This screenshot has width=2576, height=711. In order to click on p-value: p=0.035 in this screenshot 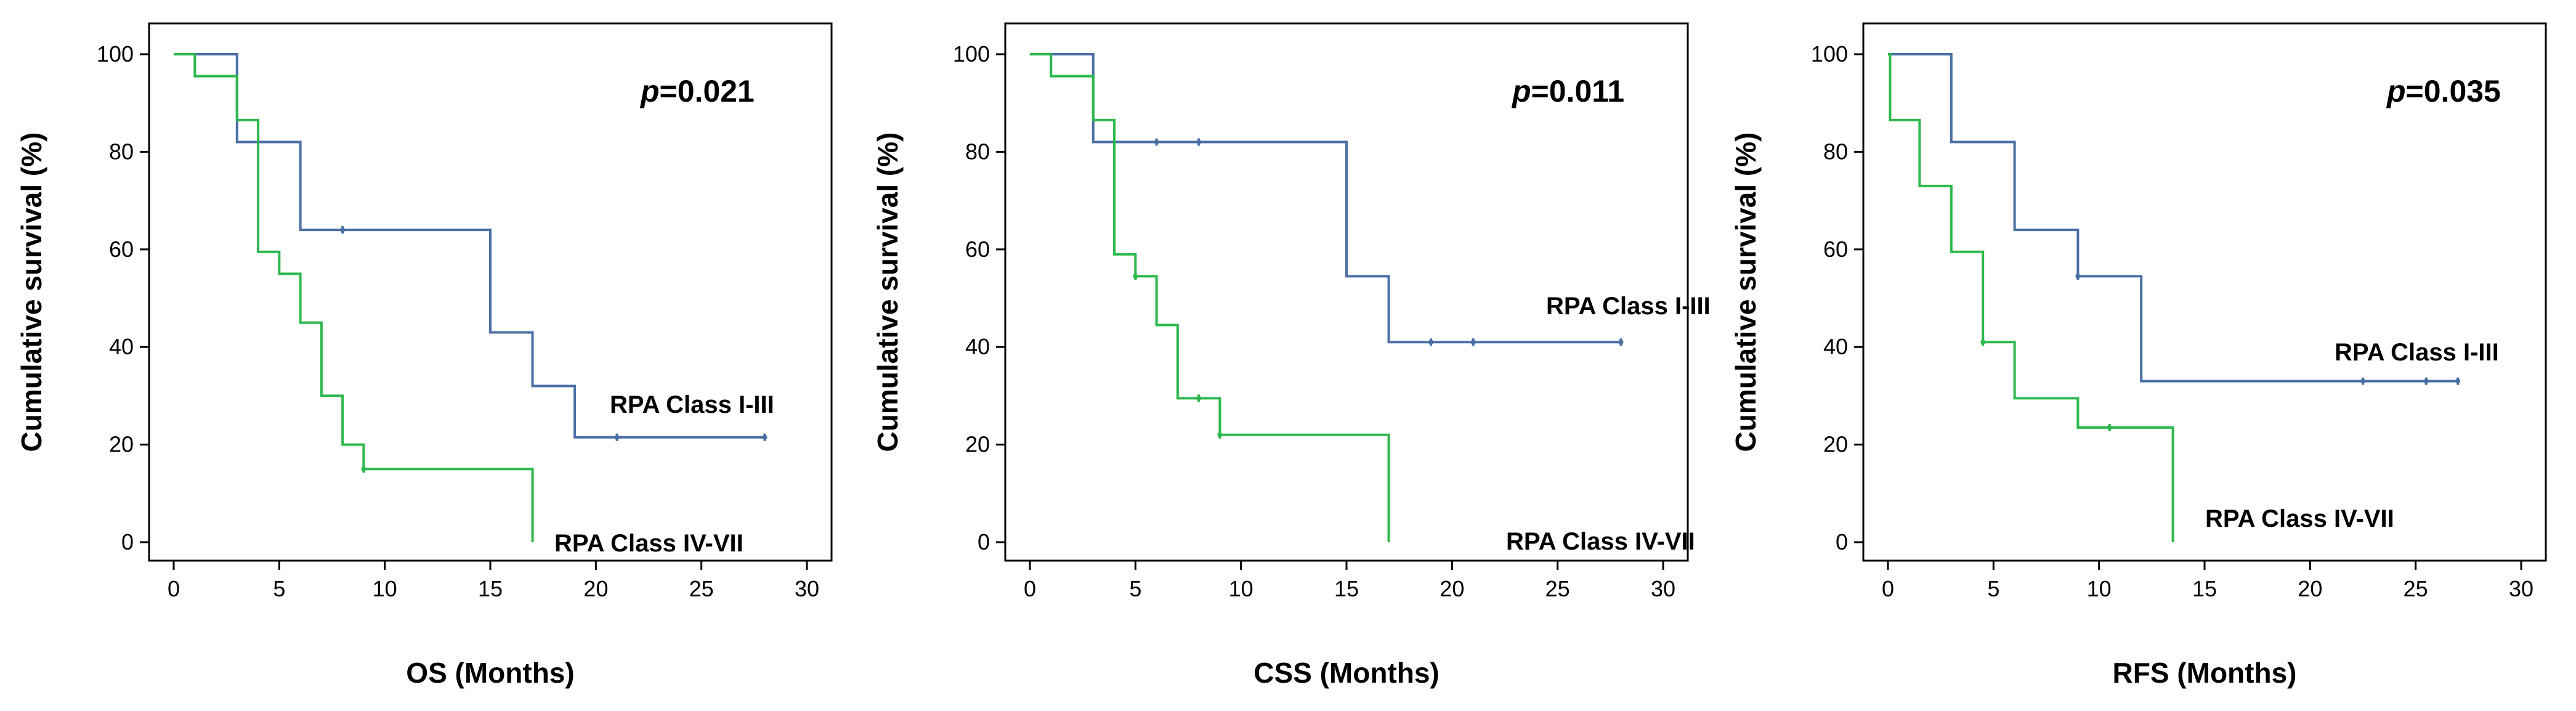, I will do `click(2443, 91)`.